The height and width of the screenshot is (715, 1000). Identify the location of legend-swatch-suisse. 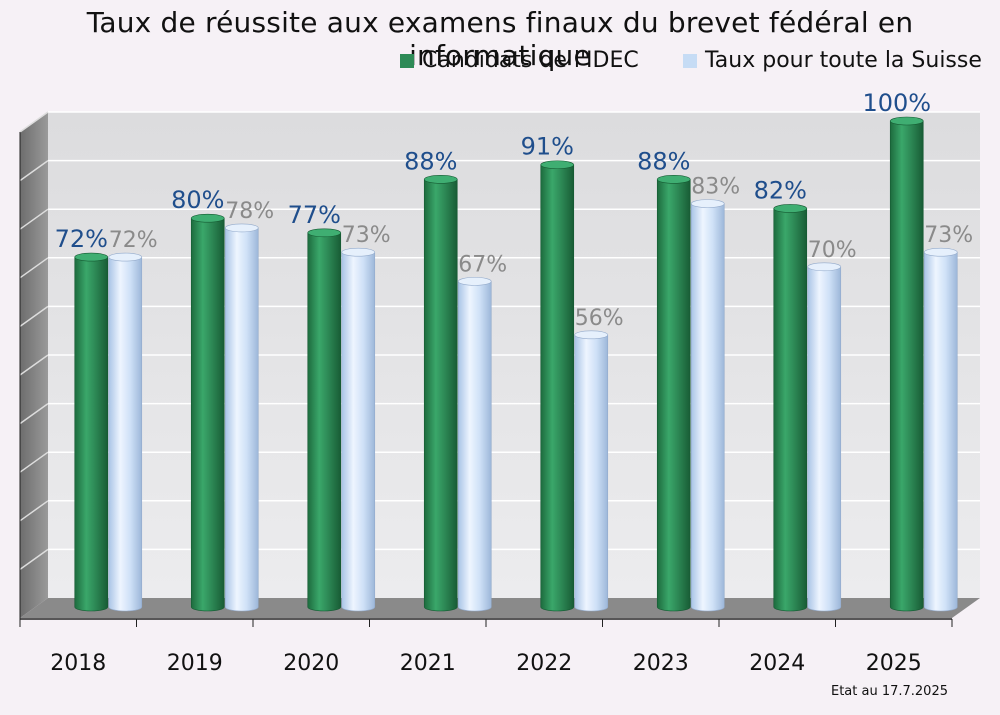
(690, 60).